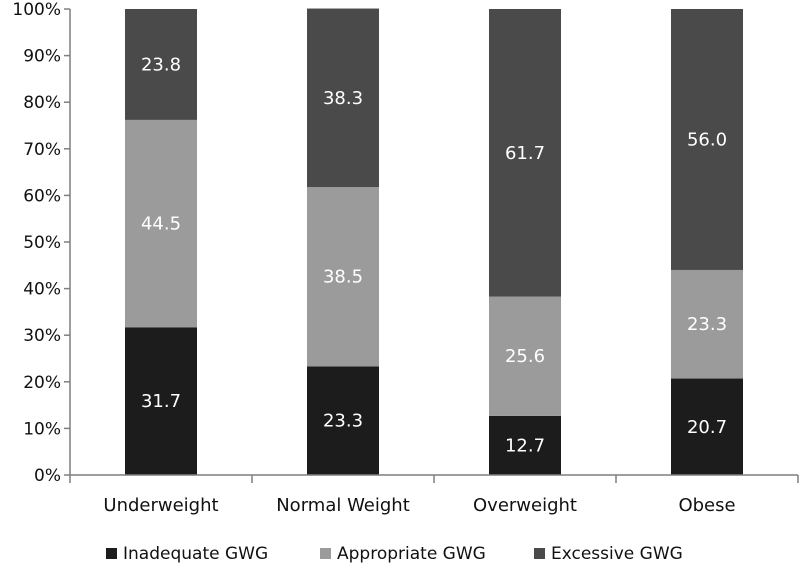 This screenshot has width=800, height=571. I want to click on y-tick-label: 80%, so click(42, 103).